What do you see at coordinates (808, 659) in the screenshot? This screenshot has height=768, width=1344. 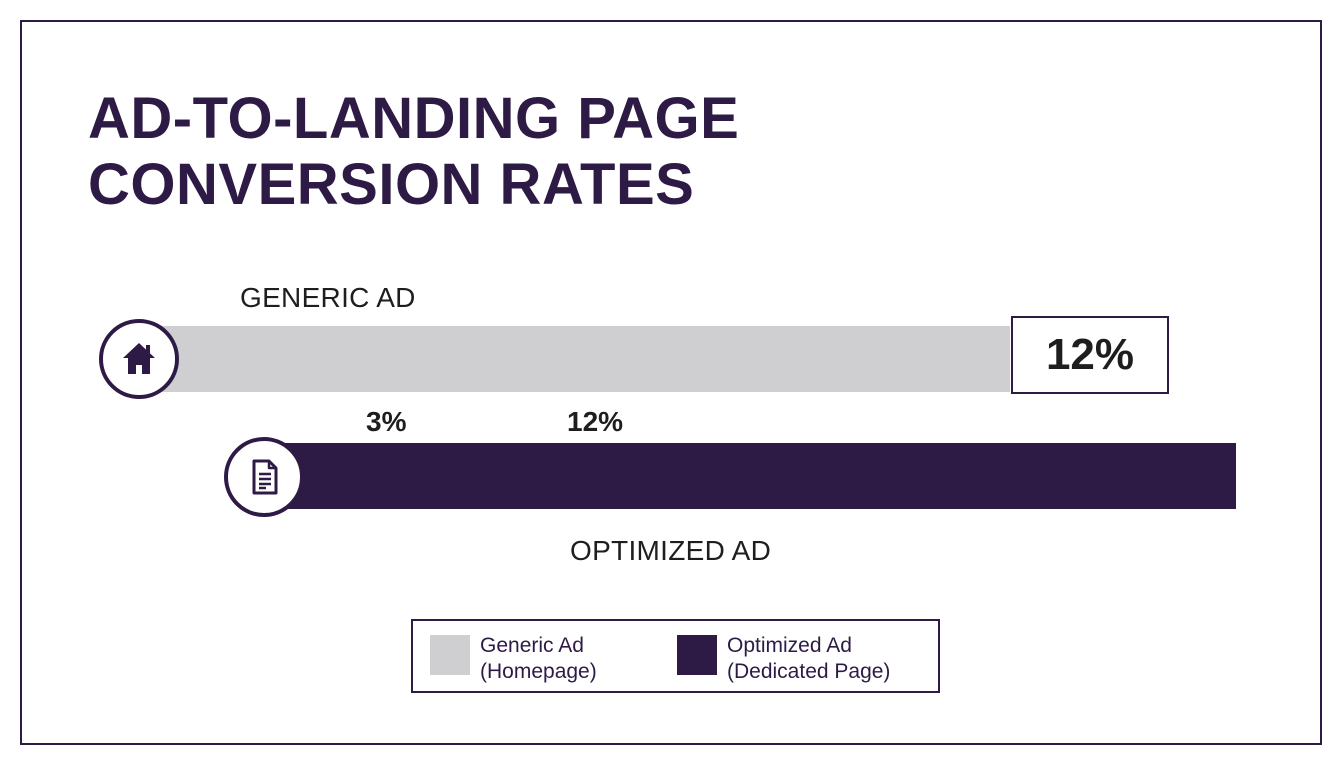 I see `legend-text-optimized: Optimized Ad (Dedicated Page)` at bounding box center [808, 659].